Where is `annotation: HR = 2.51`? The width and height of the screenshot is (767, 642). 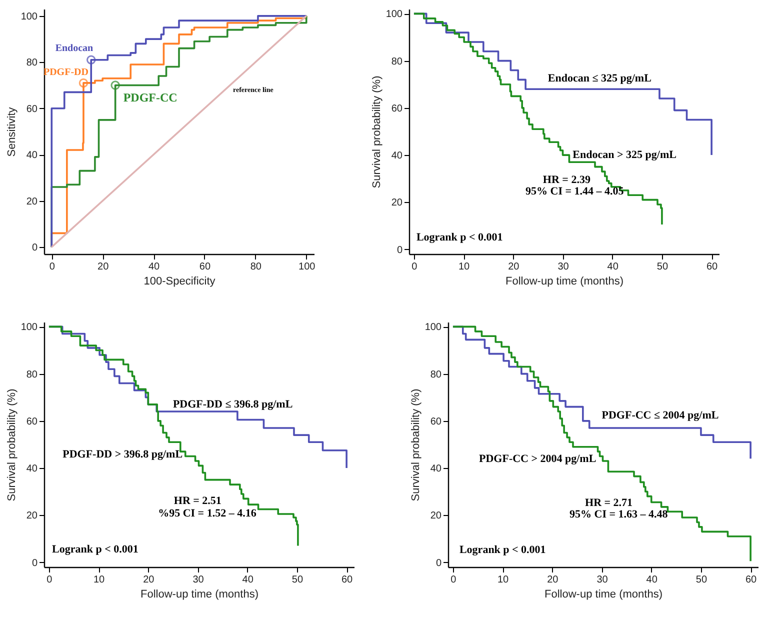 annotation: HR = 2.51 is located at coordinates (198, 501).